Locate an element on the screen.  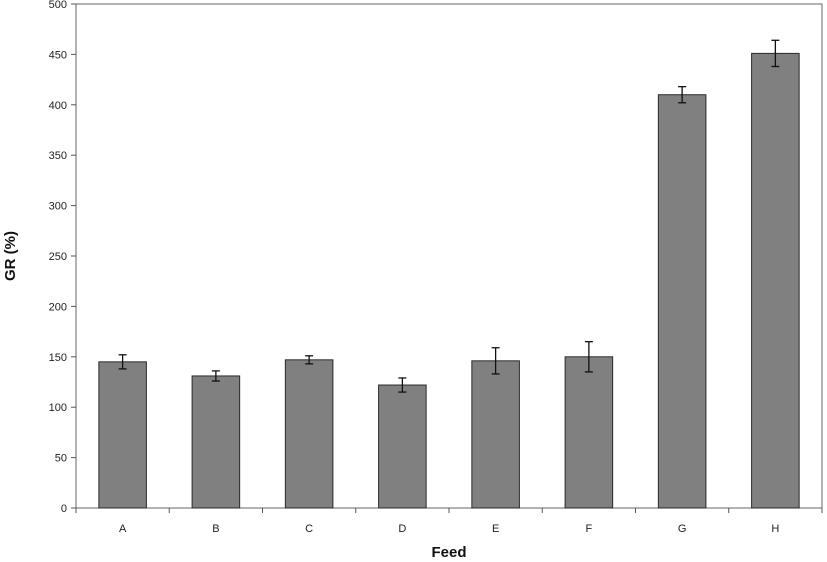
x-tick-label: F is located at coordinates (589, 529).